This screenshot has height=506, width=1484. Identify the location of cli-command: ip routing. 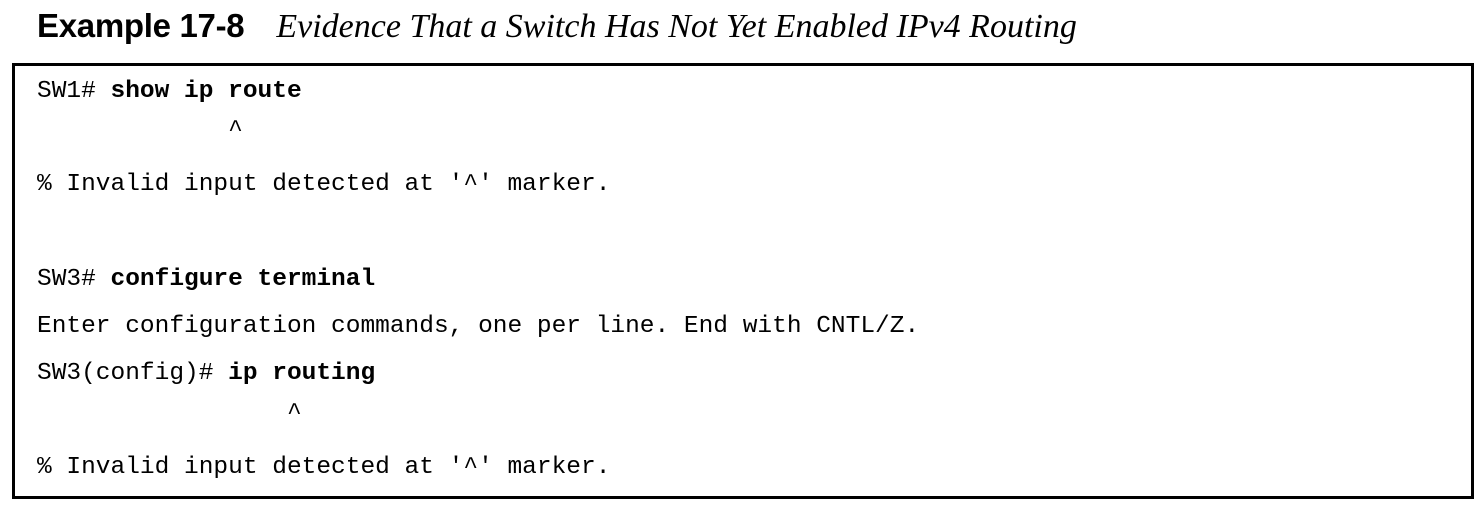
(302, 373).